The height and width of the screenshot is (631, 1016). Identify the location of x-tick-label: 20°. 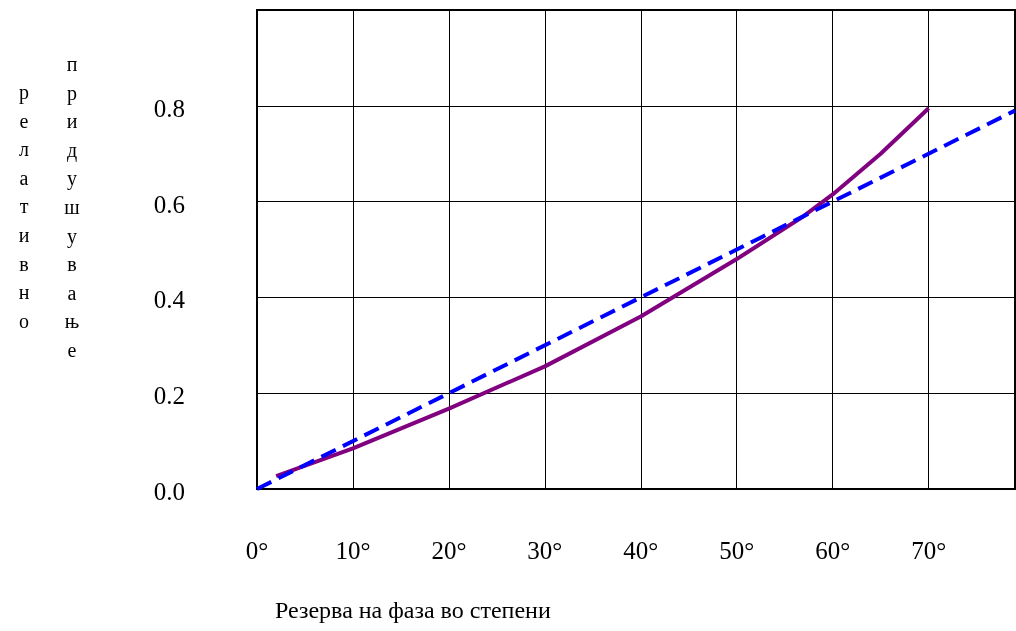
(449, 550).